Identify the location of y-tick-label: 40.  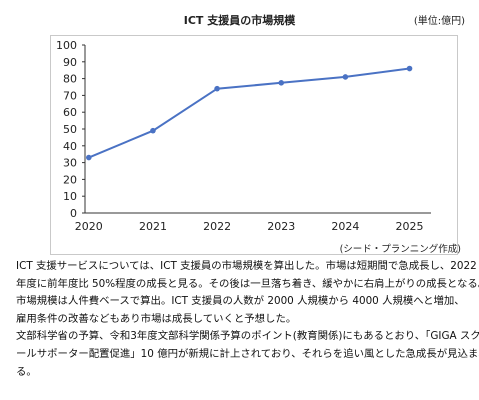
(70, 146).